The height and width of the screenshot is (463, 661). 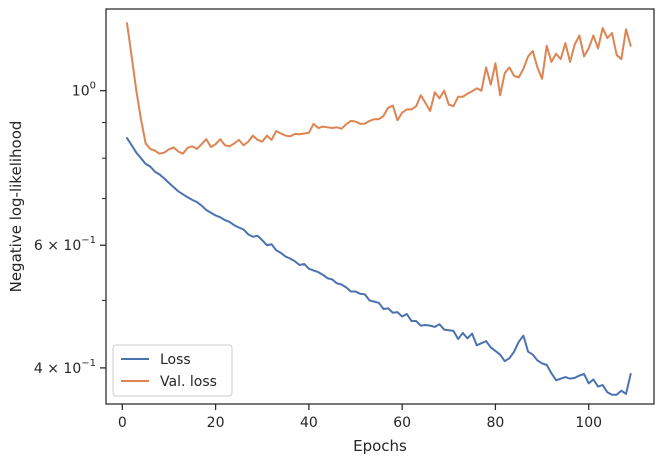 I want to click on y-tick-label: 6 × 10⁻¹, so click(x=65, y=244).